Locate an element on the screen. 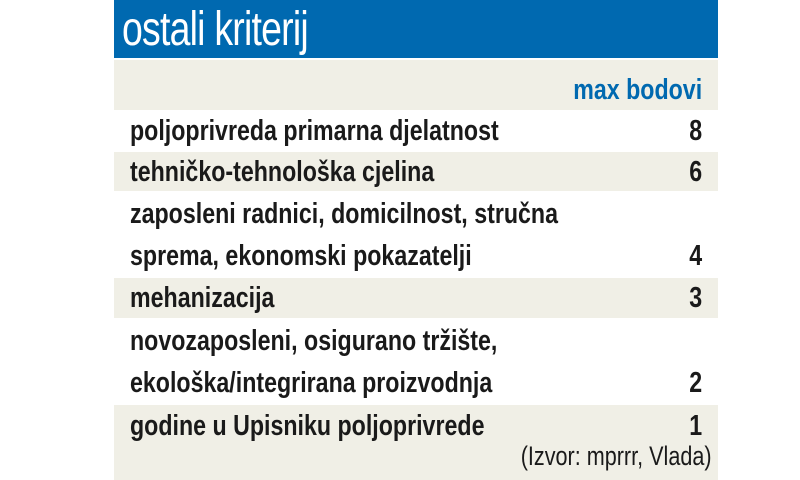 Image resolution: width=800 pixels, height=480 pixels. table-row: tehničko-tehnološka cjelina 6 is located at coordinates (416, 171).